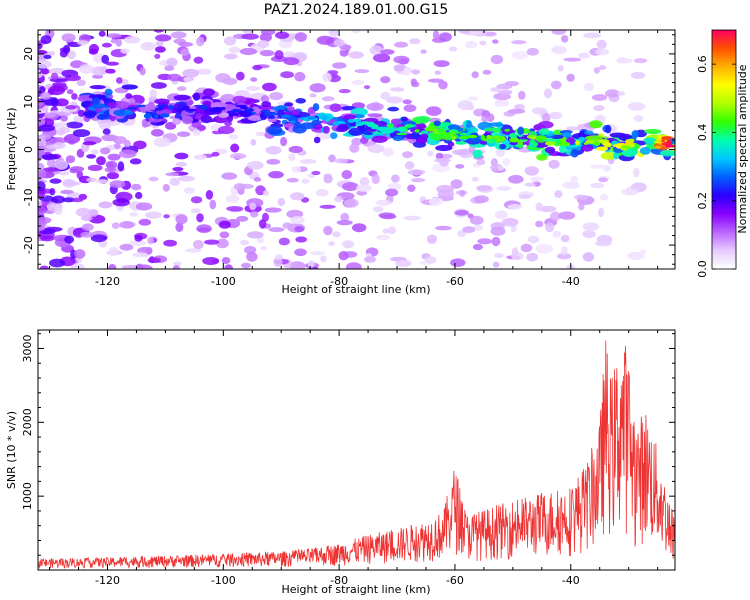 Image resolution: width=750 pixels, height=600 pixels. What do you see at coordinates (702, 269) in the screenshot?
I see `colorbar-tick-label: 0.0` at bounding box center [702, 269].